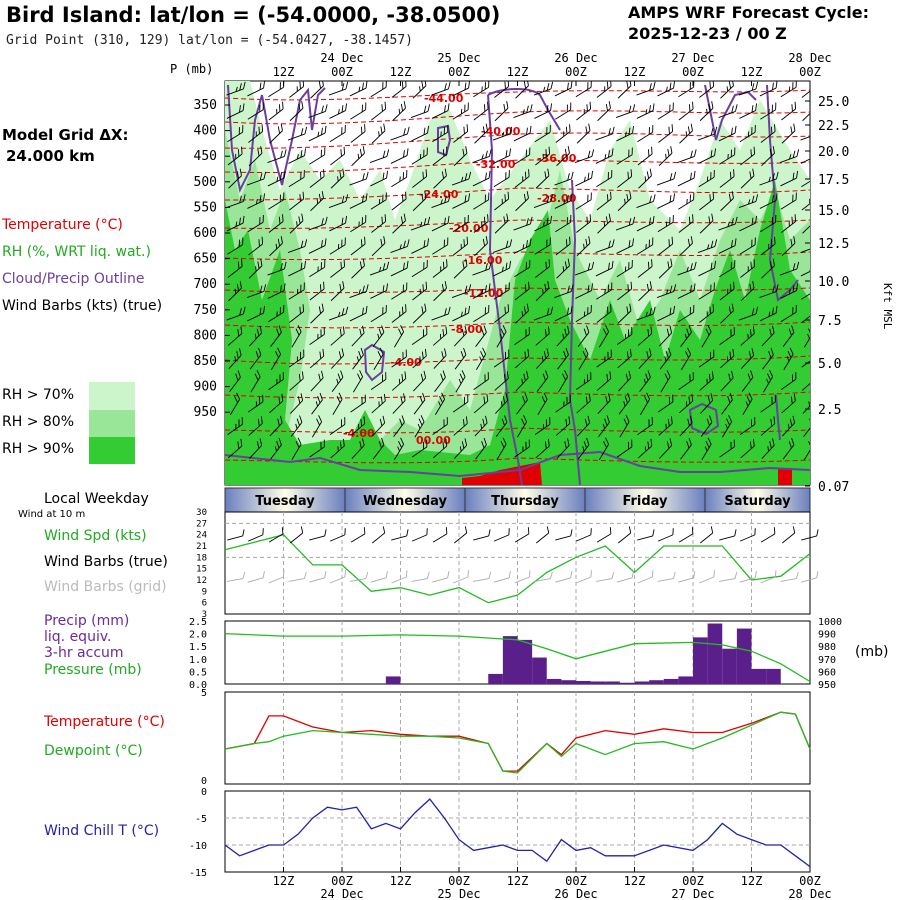  Describe the element at coordinates (201, 536) in the screenshot. I see `wind-tick-label: 24` at that location.